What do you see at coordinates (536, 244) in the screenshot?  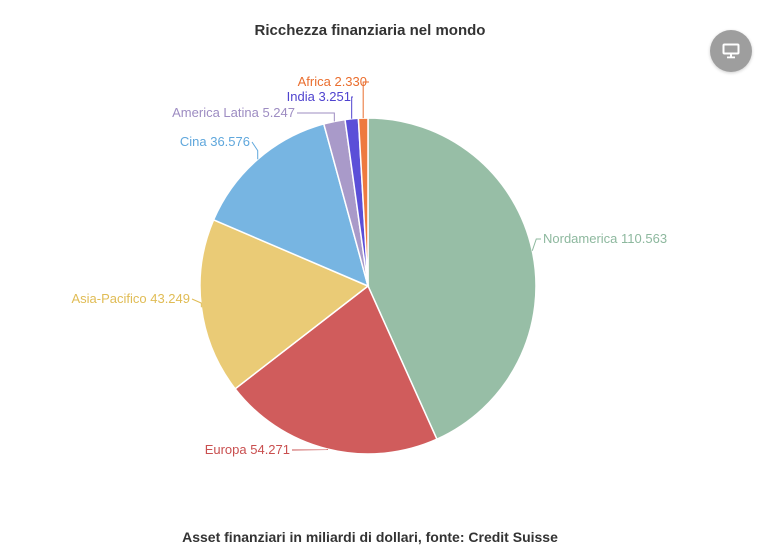 I see `leader-line-nordamerica` at bounding box center [536, 244].